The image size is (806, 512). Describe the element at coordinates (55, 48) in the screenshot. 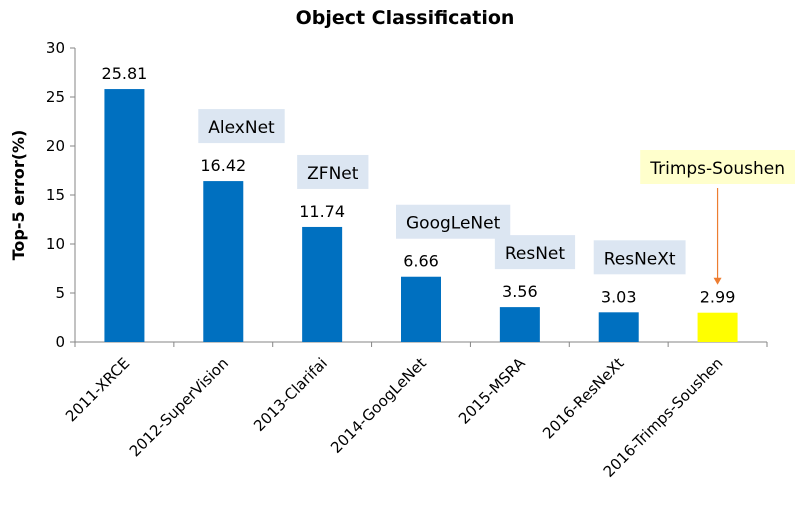

I see `y-tick-label: 30` at that location.